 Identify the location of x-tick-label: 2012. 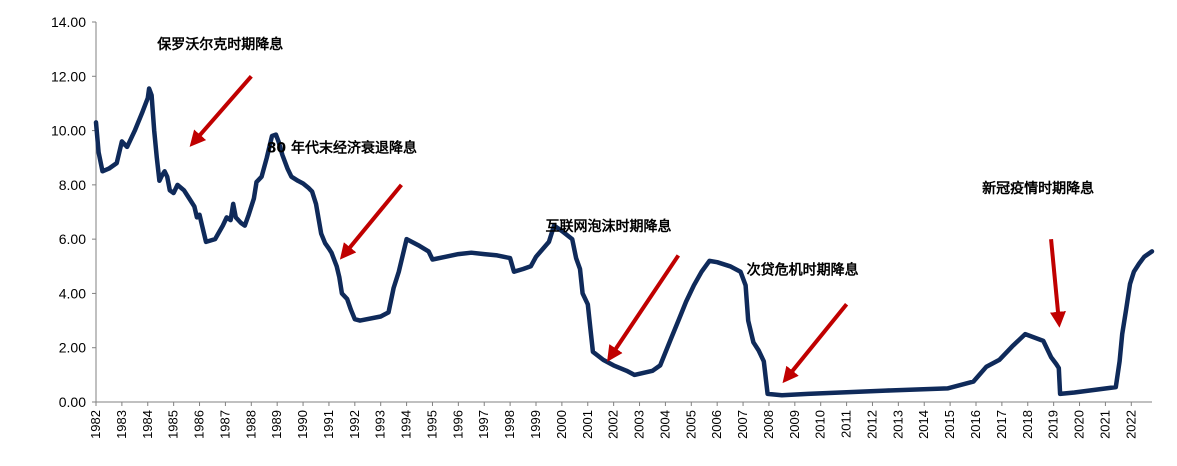
(871, 424).